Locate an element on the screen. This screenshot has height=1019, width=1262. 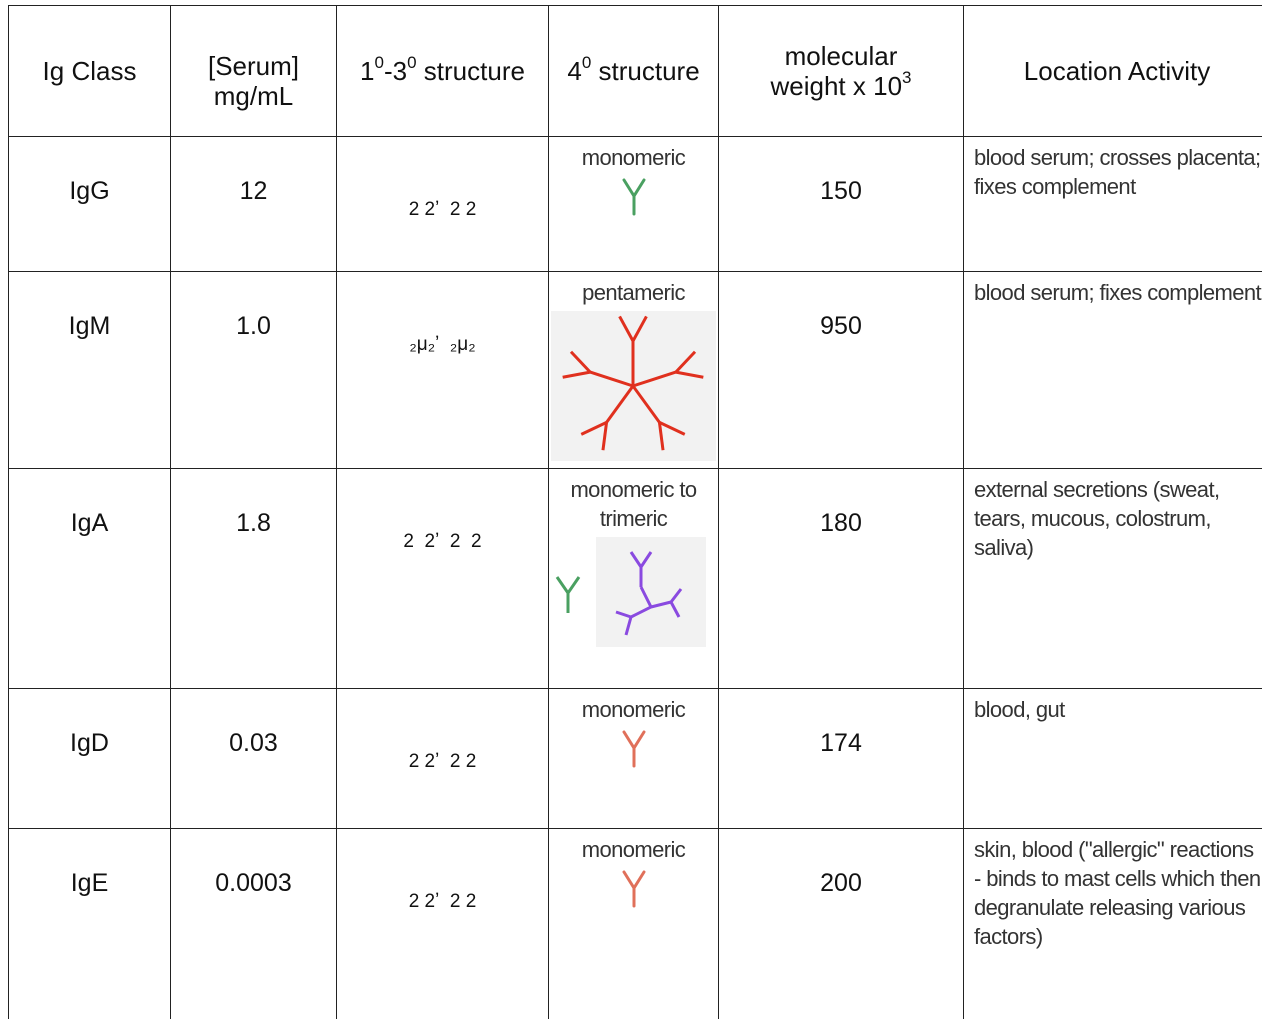
cell: 200 is located at coordinates (841, 924).